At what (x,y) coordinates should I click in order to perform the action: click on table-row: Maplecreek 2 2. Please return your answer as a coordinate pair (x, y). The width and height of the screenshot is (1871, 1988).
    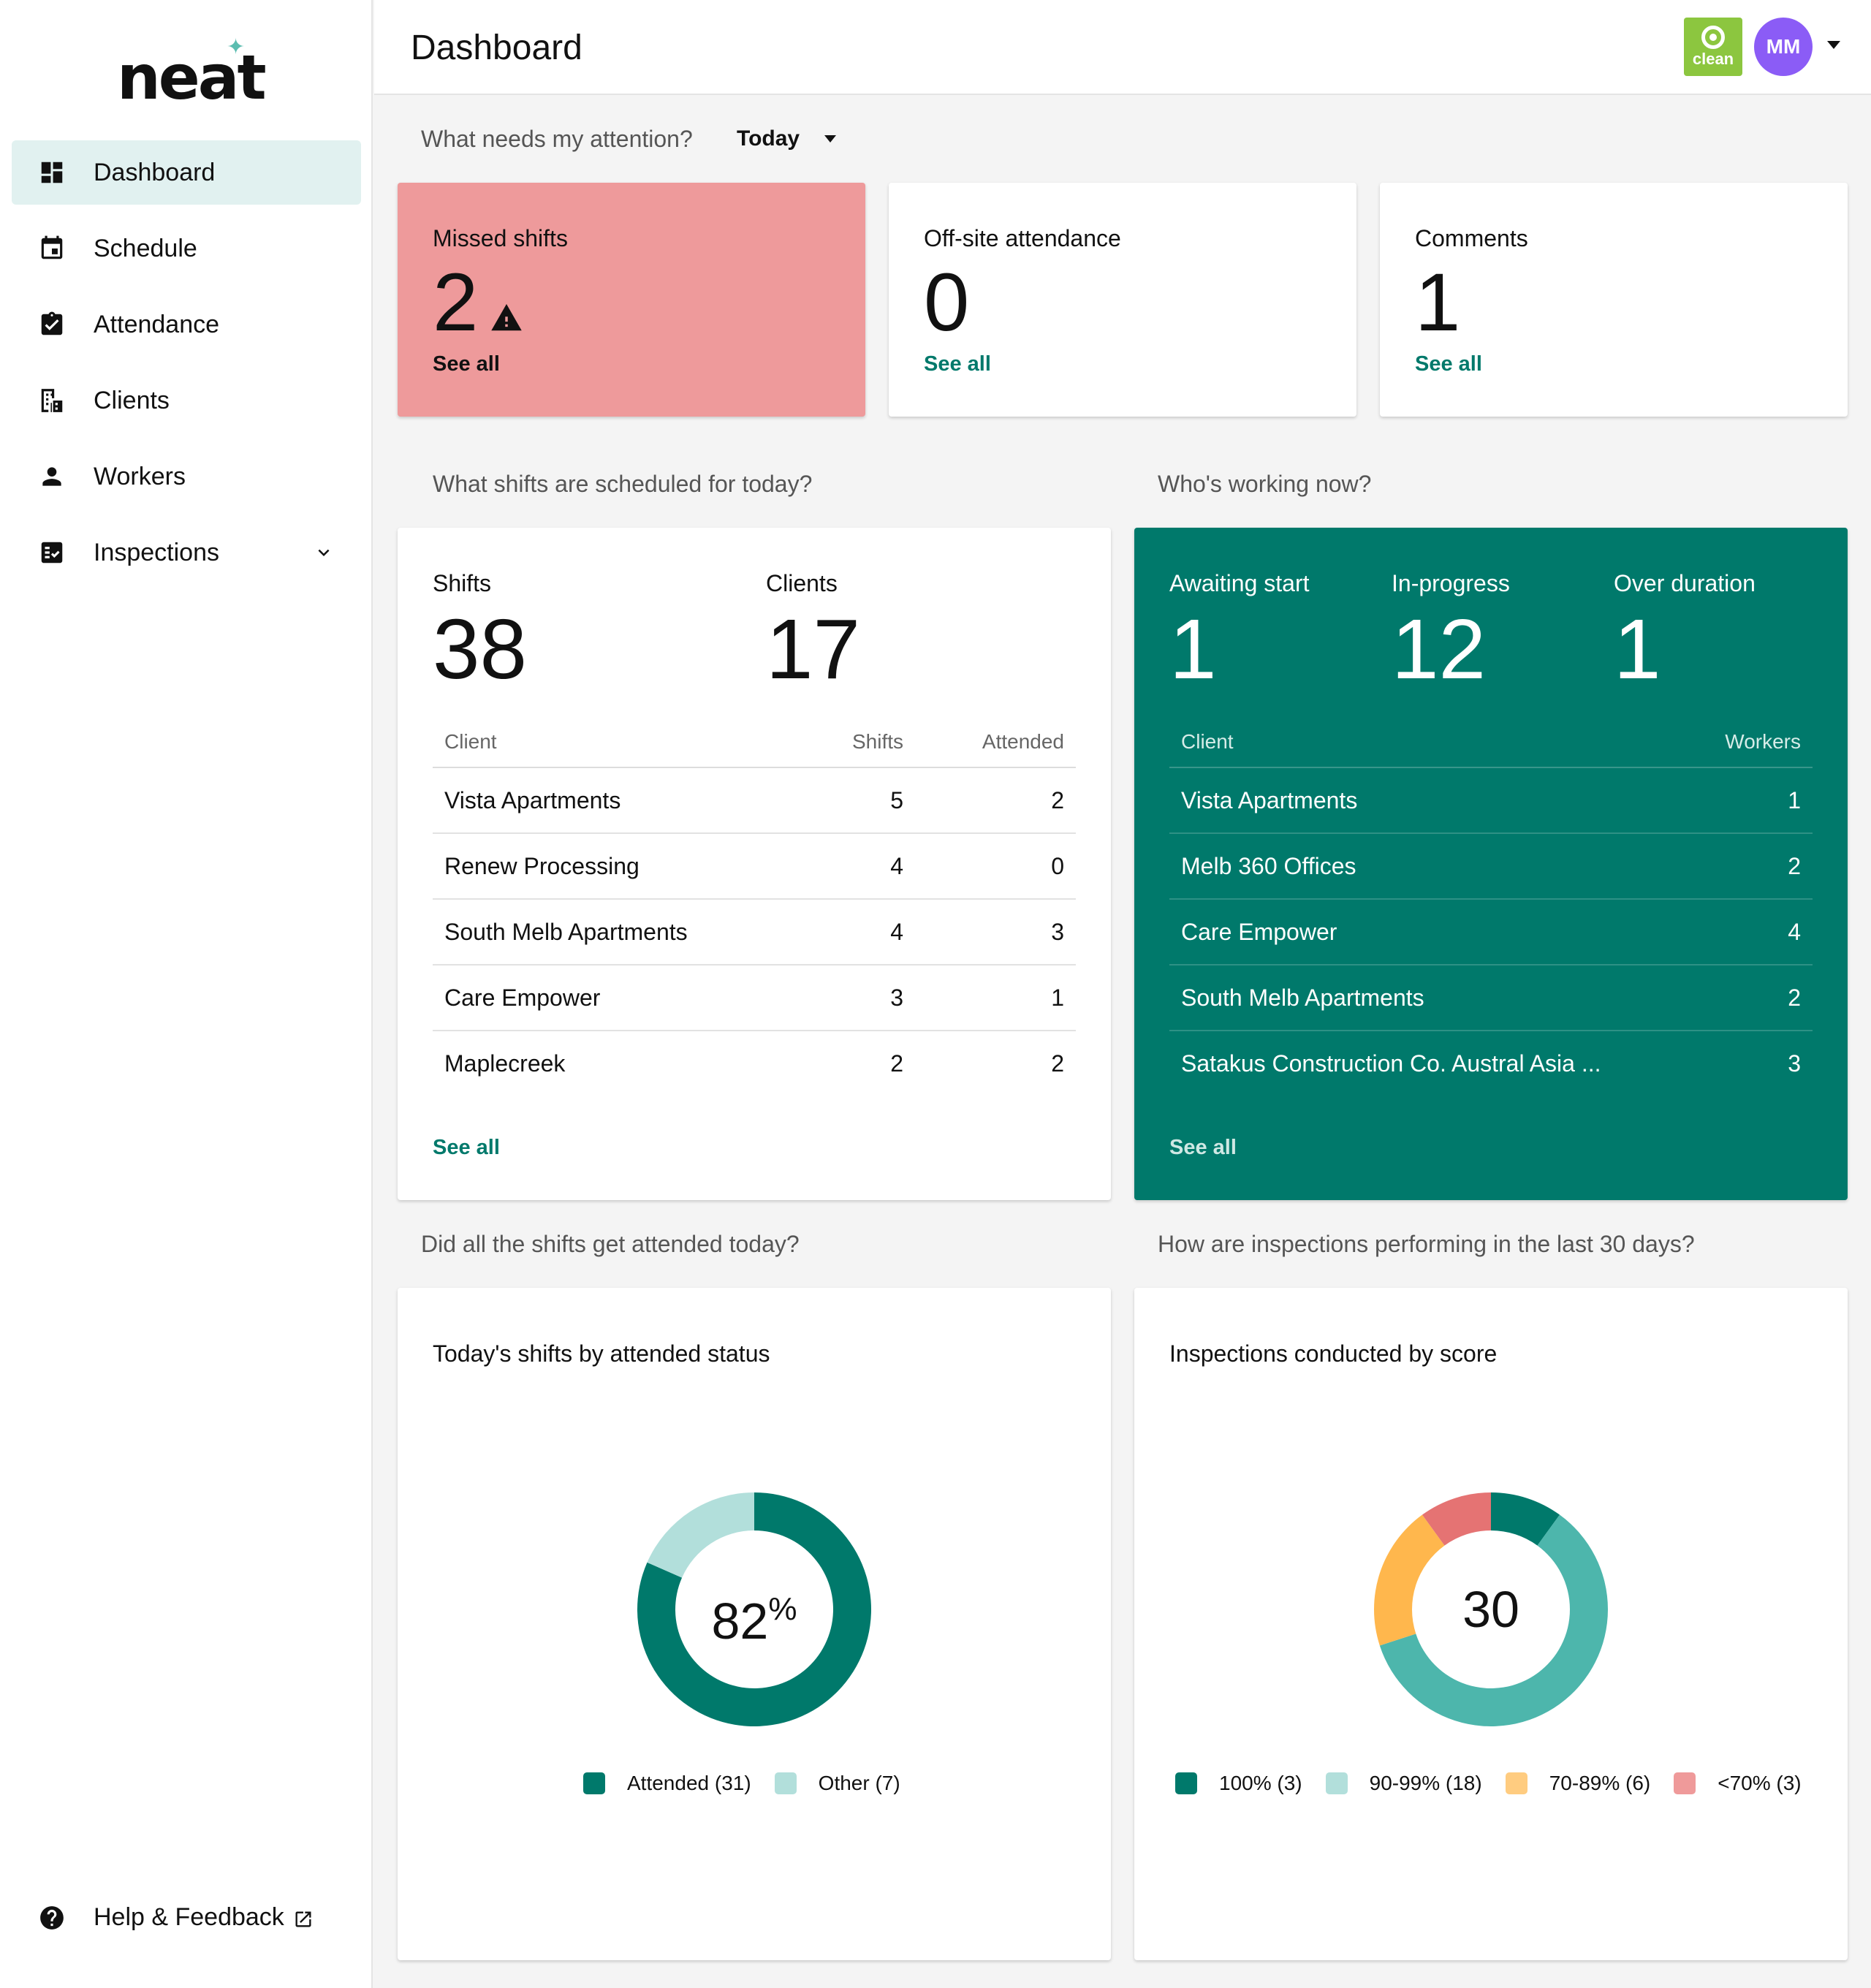
    Looking at the image, I should click on (755, 1063).